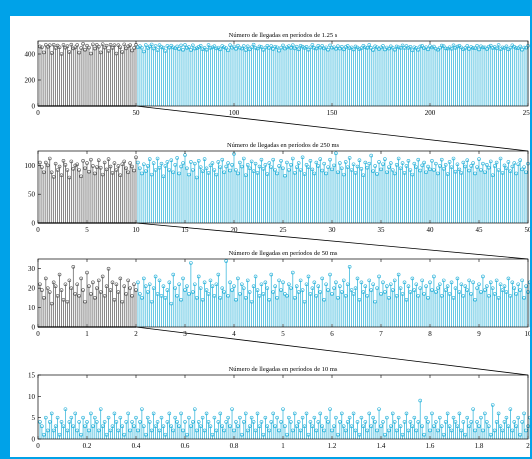  Describe the element at coordinates (32, 376) in the screenshot. I see `y-tick-label: 15` at that location.